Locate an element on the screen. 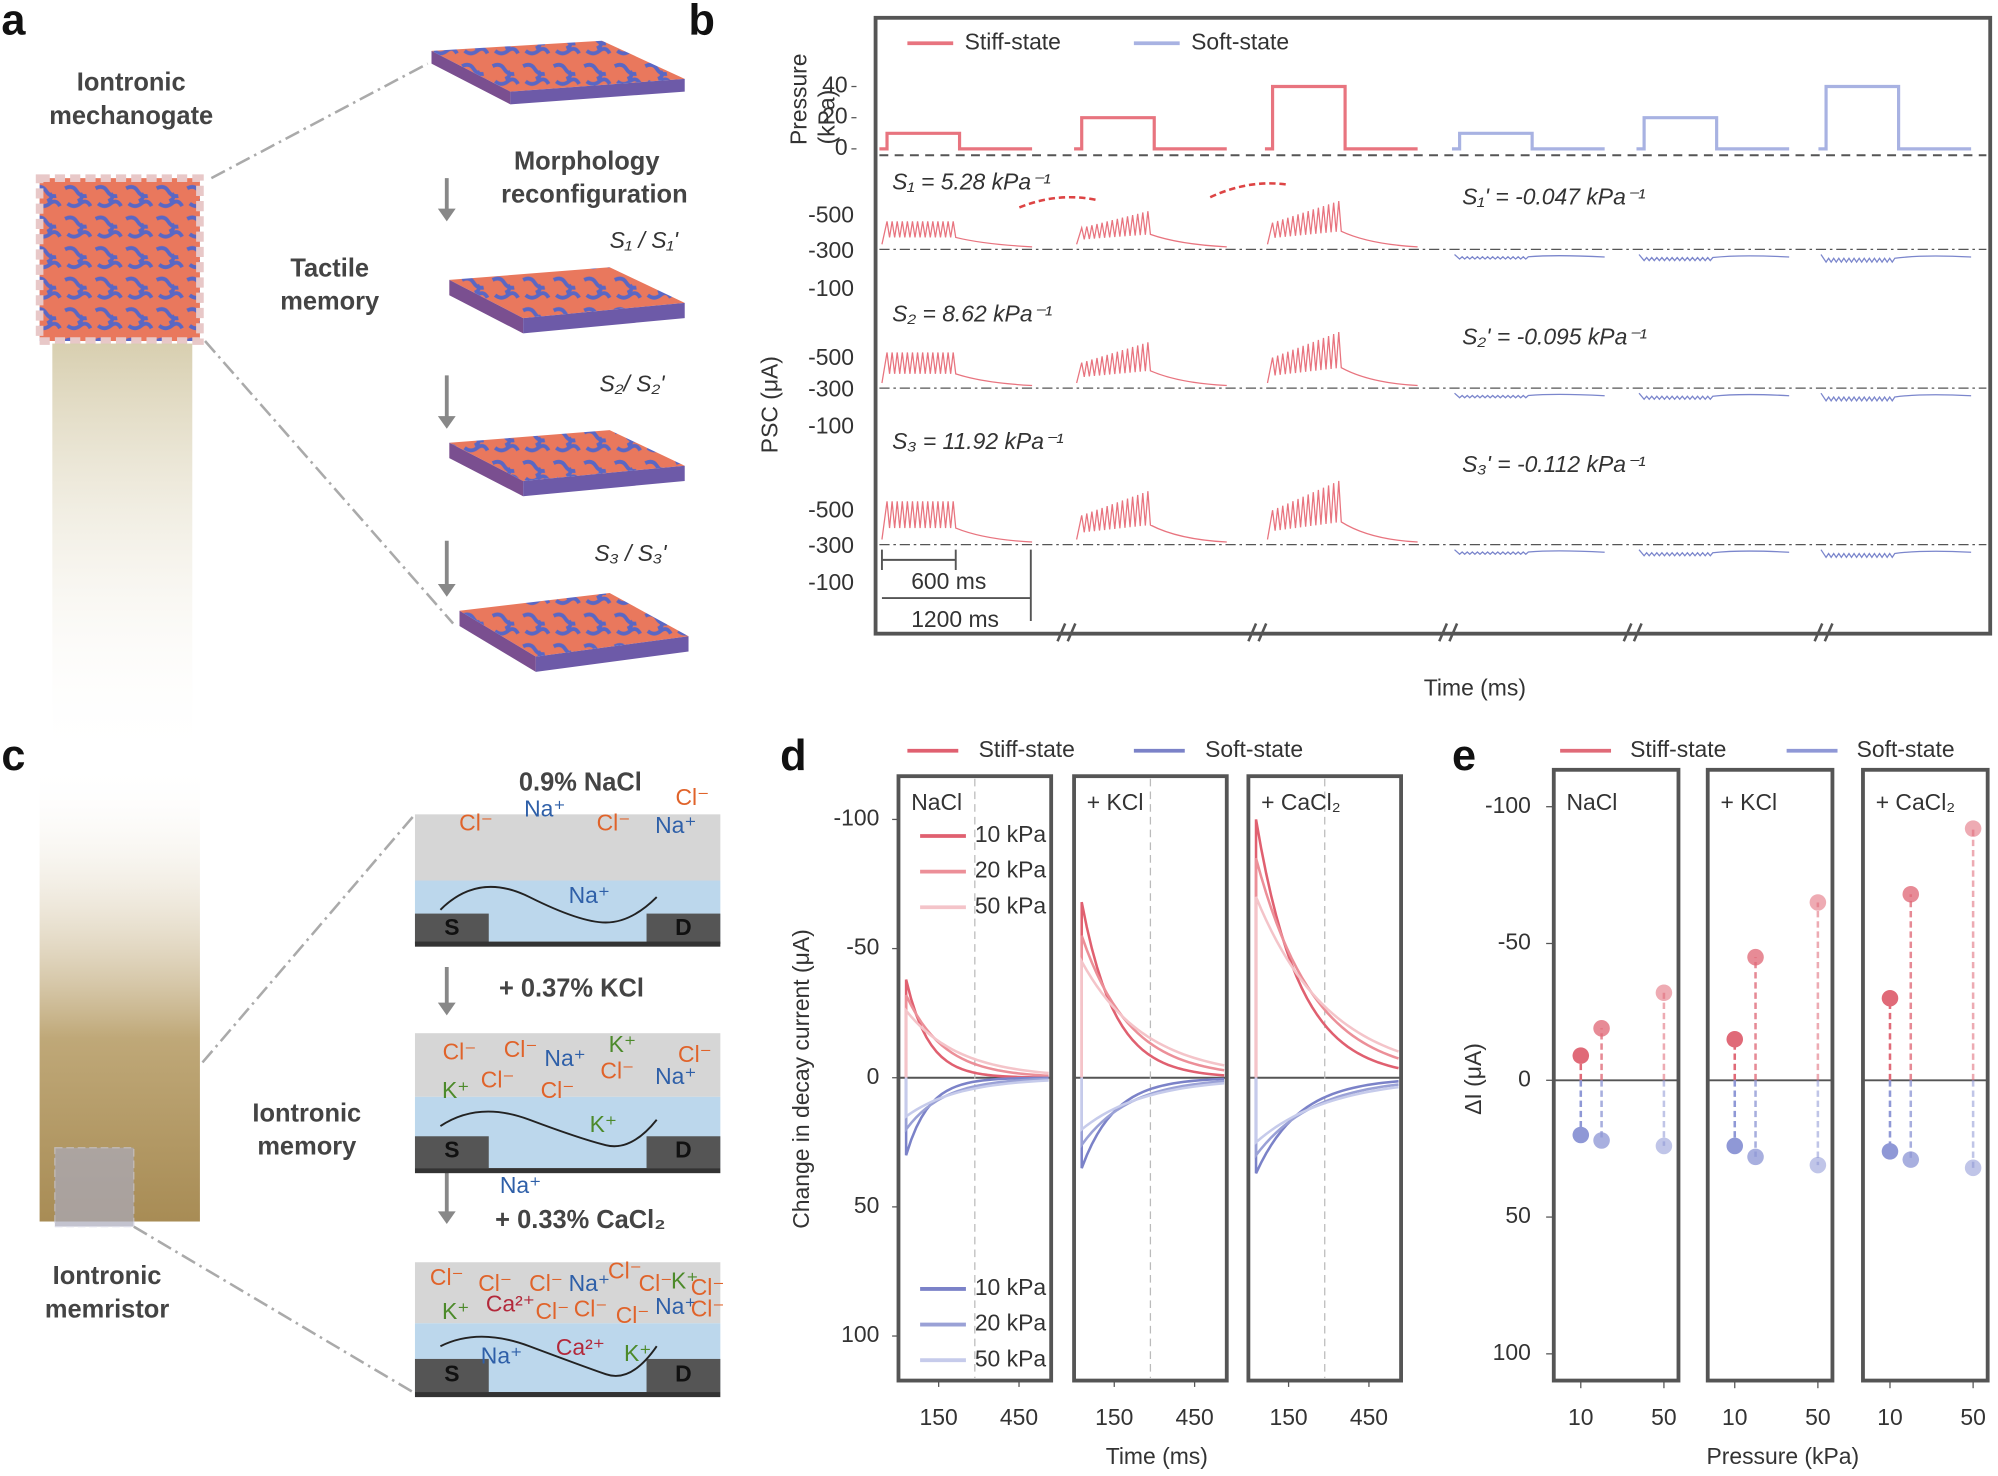 The image size is (1998, 1476). y-tick-label: 0 is located at coordinates (1524, 1078).